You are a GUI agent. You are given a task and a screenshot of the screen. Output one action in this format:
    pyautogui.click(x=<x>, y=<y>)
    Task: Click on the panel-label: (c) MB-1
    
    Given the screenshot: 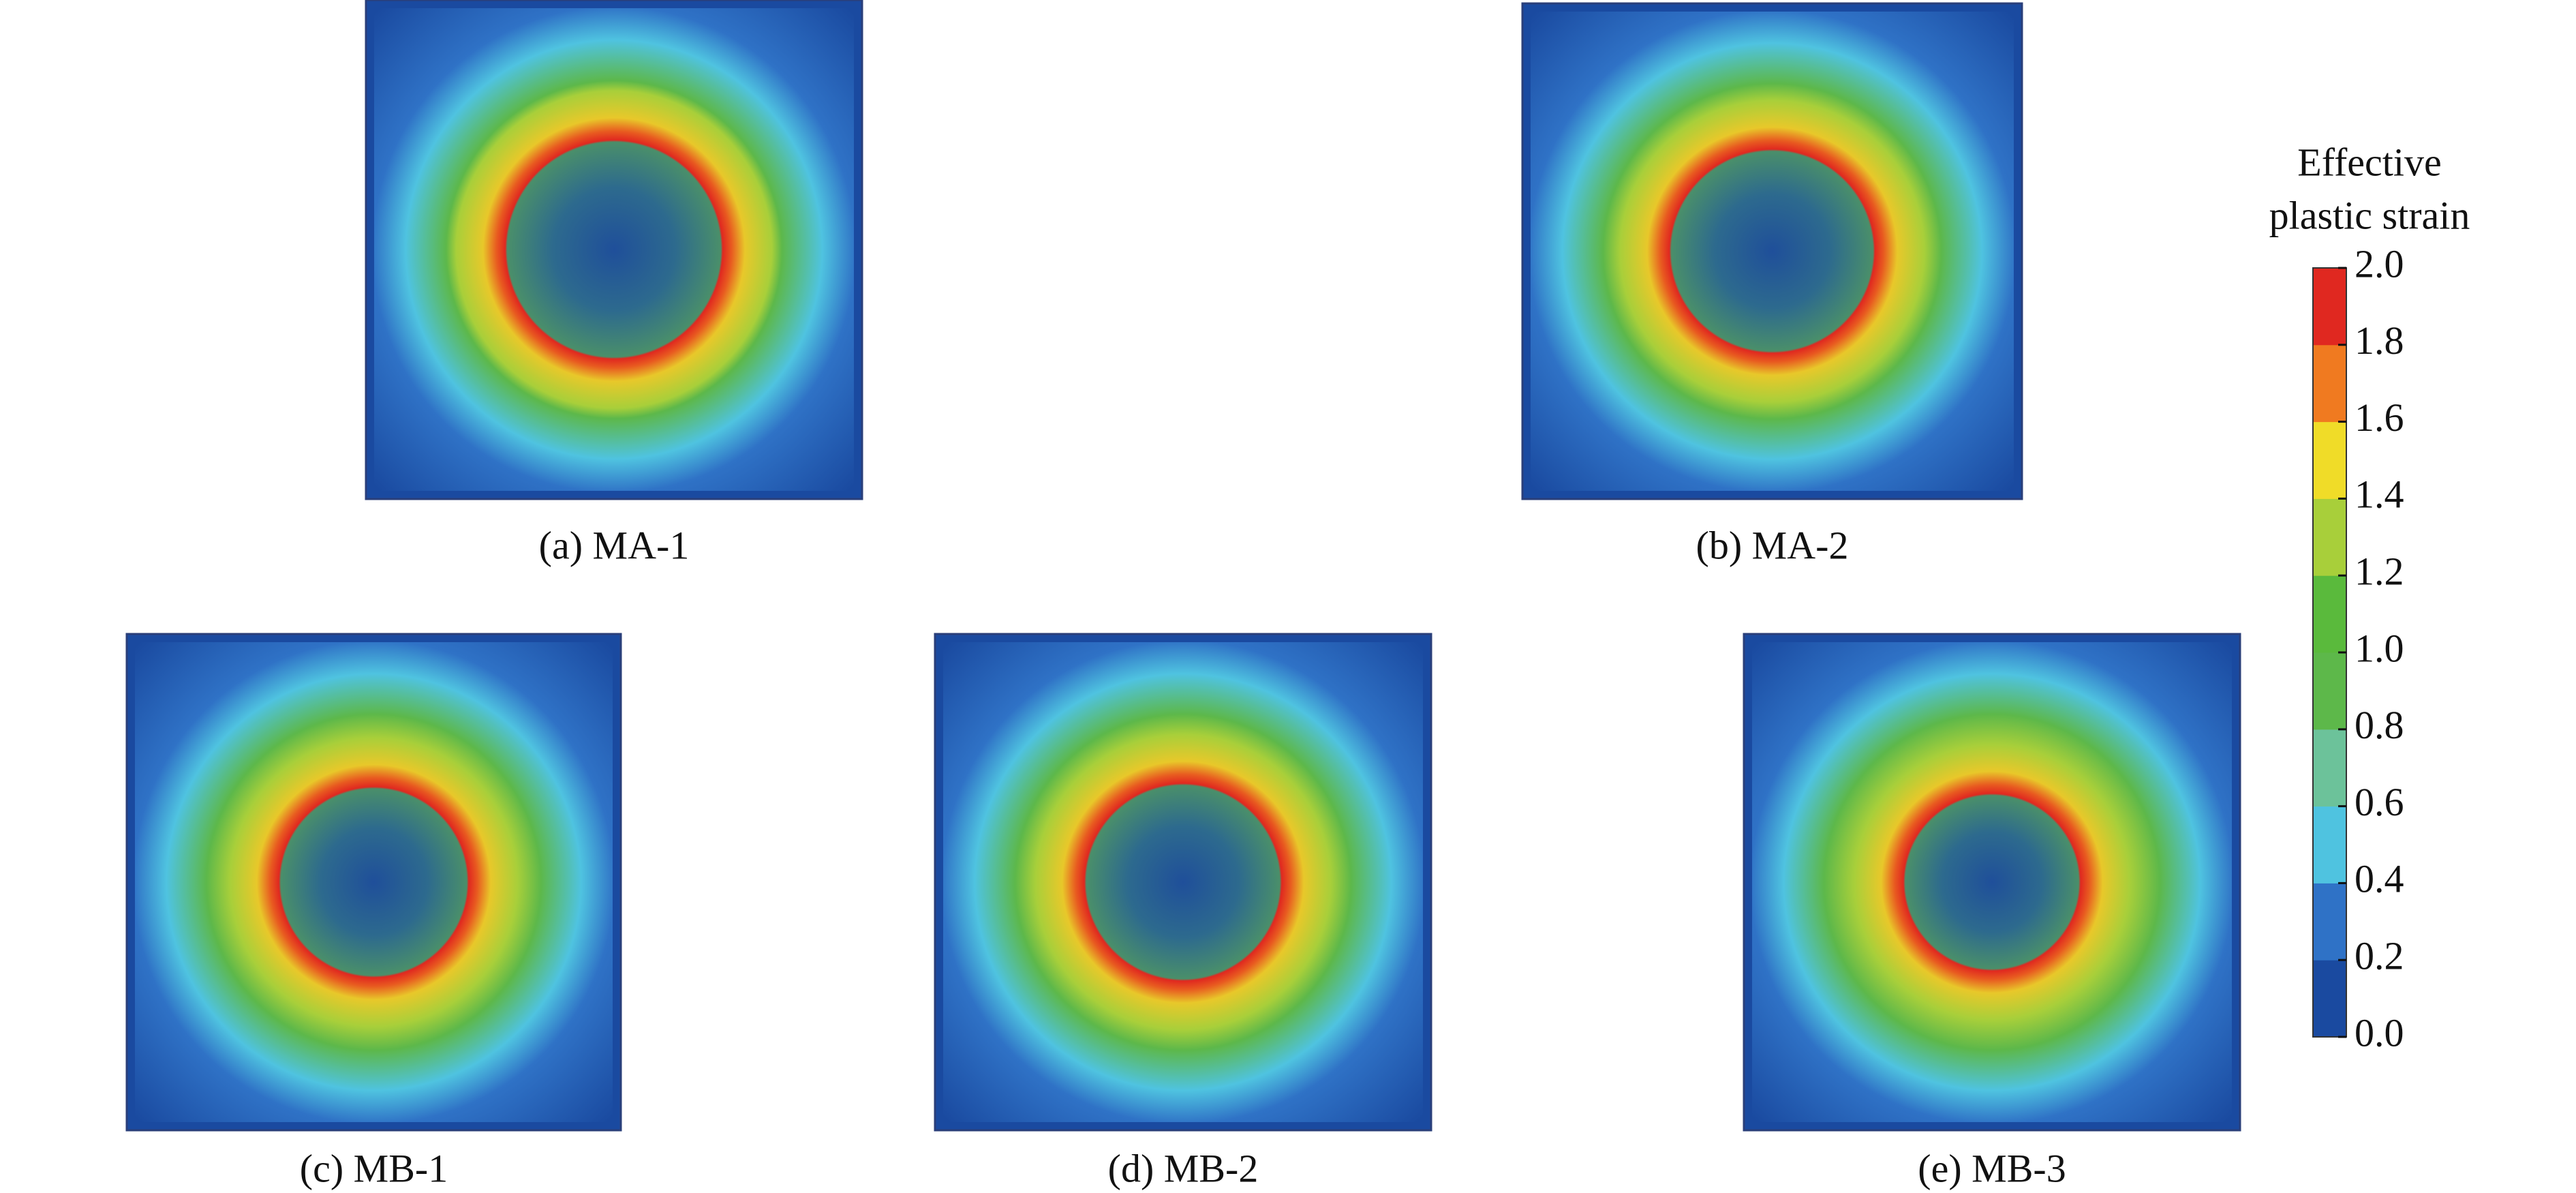 What is the action you would take?
    pyautogui.click(x=374, y=1168)
    